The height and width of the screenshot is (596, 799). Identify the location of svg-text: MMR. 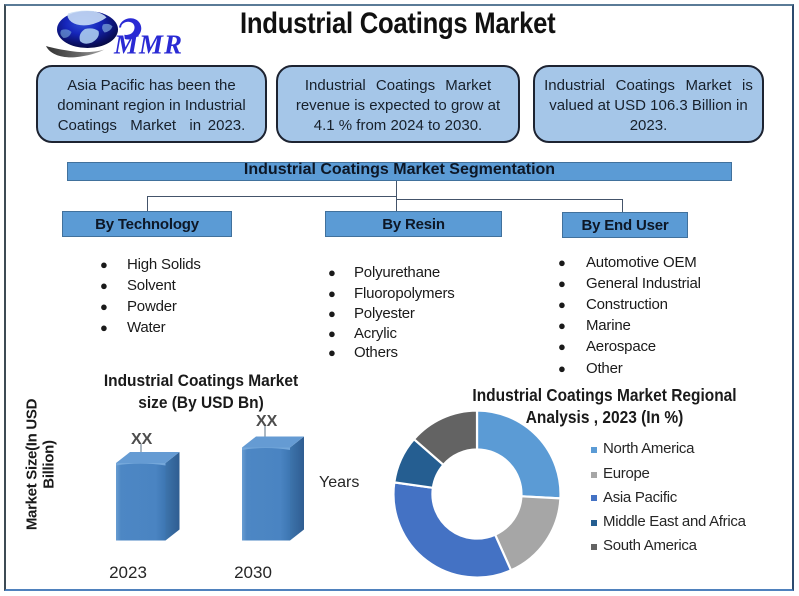
(148, 45).